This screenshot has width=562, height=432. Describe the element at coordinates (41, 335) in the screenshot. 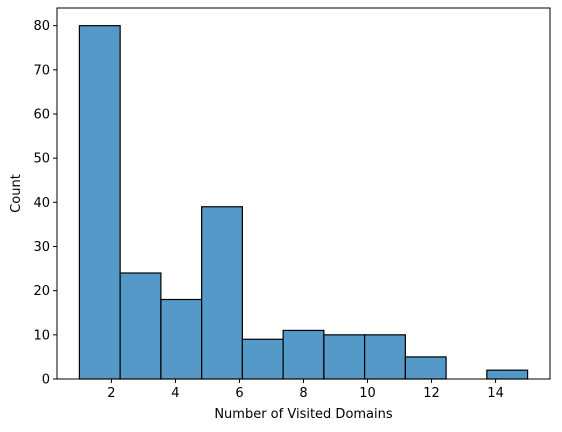

I see `y-tick-label: 10` at that location.